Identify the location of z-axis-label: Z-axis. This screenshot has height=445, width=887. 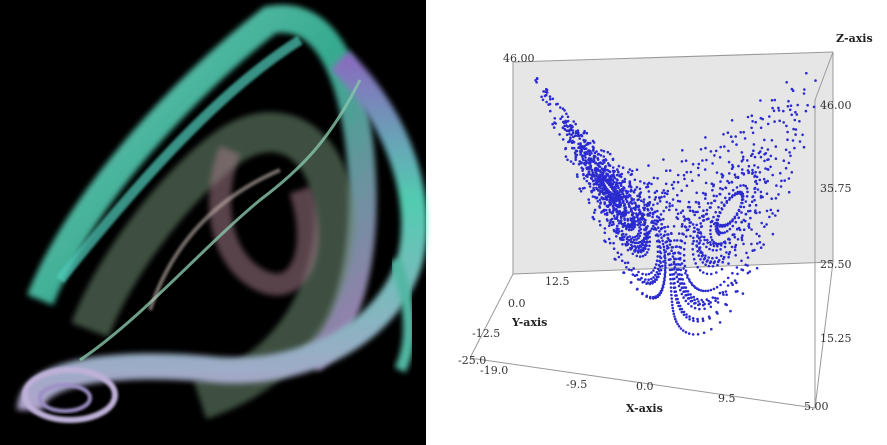
(854, 38).